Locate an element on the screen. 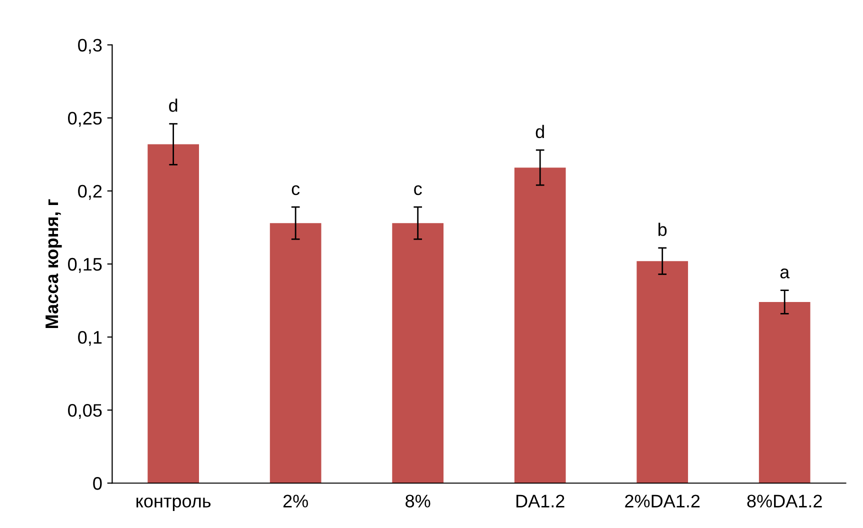 The width and height of the screenshot is (863, 528). y-tick-label: 0,2 is located at coordinates (90, 192).